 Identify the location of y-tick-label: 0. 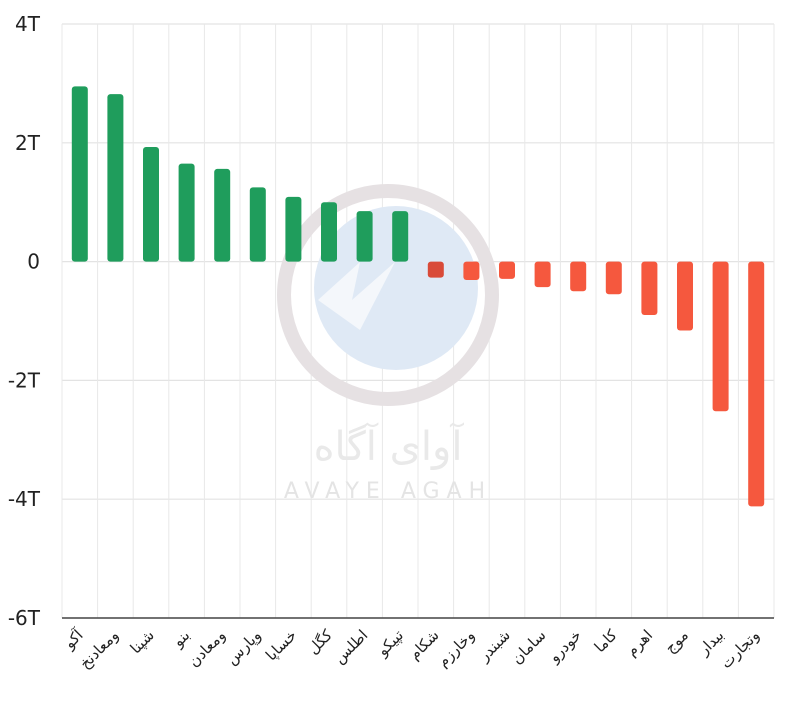
(33, 262).